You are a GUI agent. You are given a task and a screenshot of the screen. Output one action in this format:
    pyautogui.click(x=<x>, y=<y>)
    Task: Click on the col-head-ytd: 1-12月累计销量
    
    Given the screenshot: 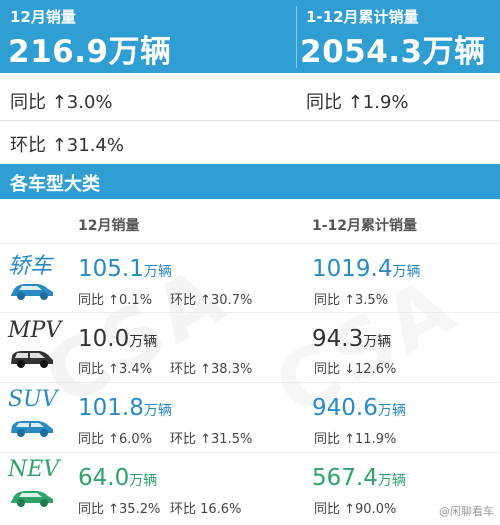 What is the action you would take?
    pyautogui.click(x=365, y=226)
    